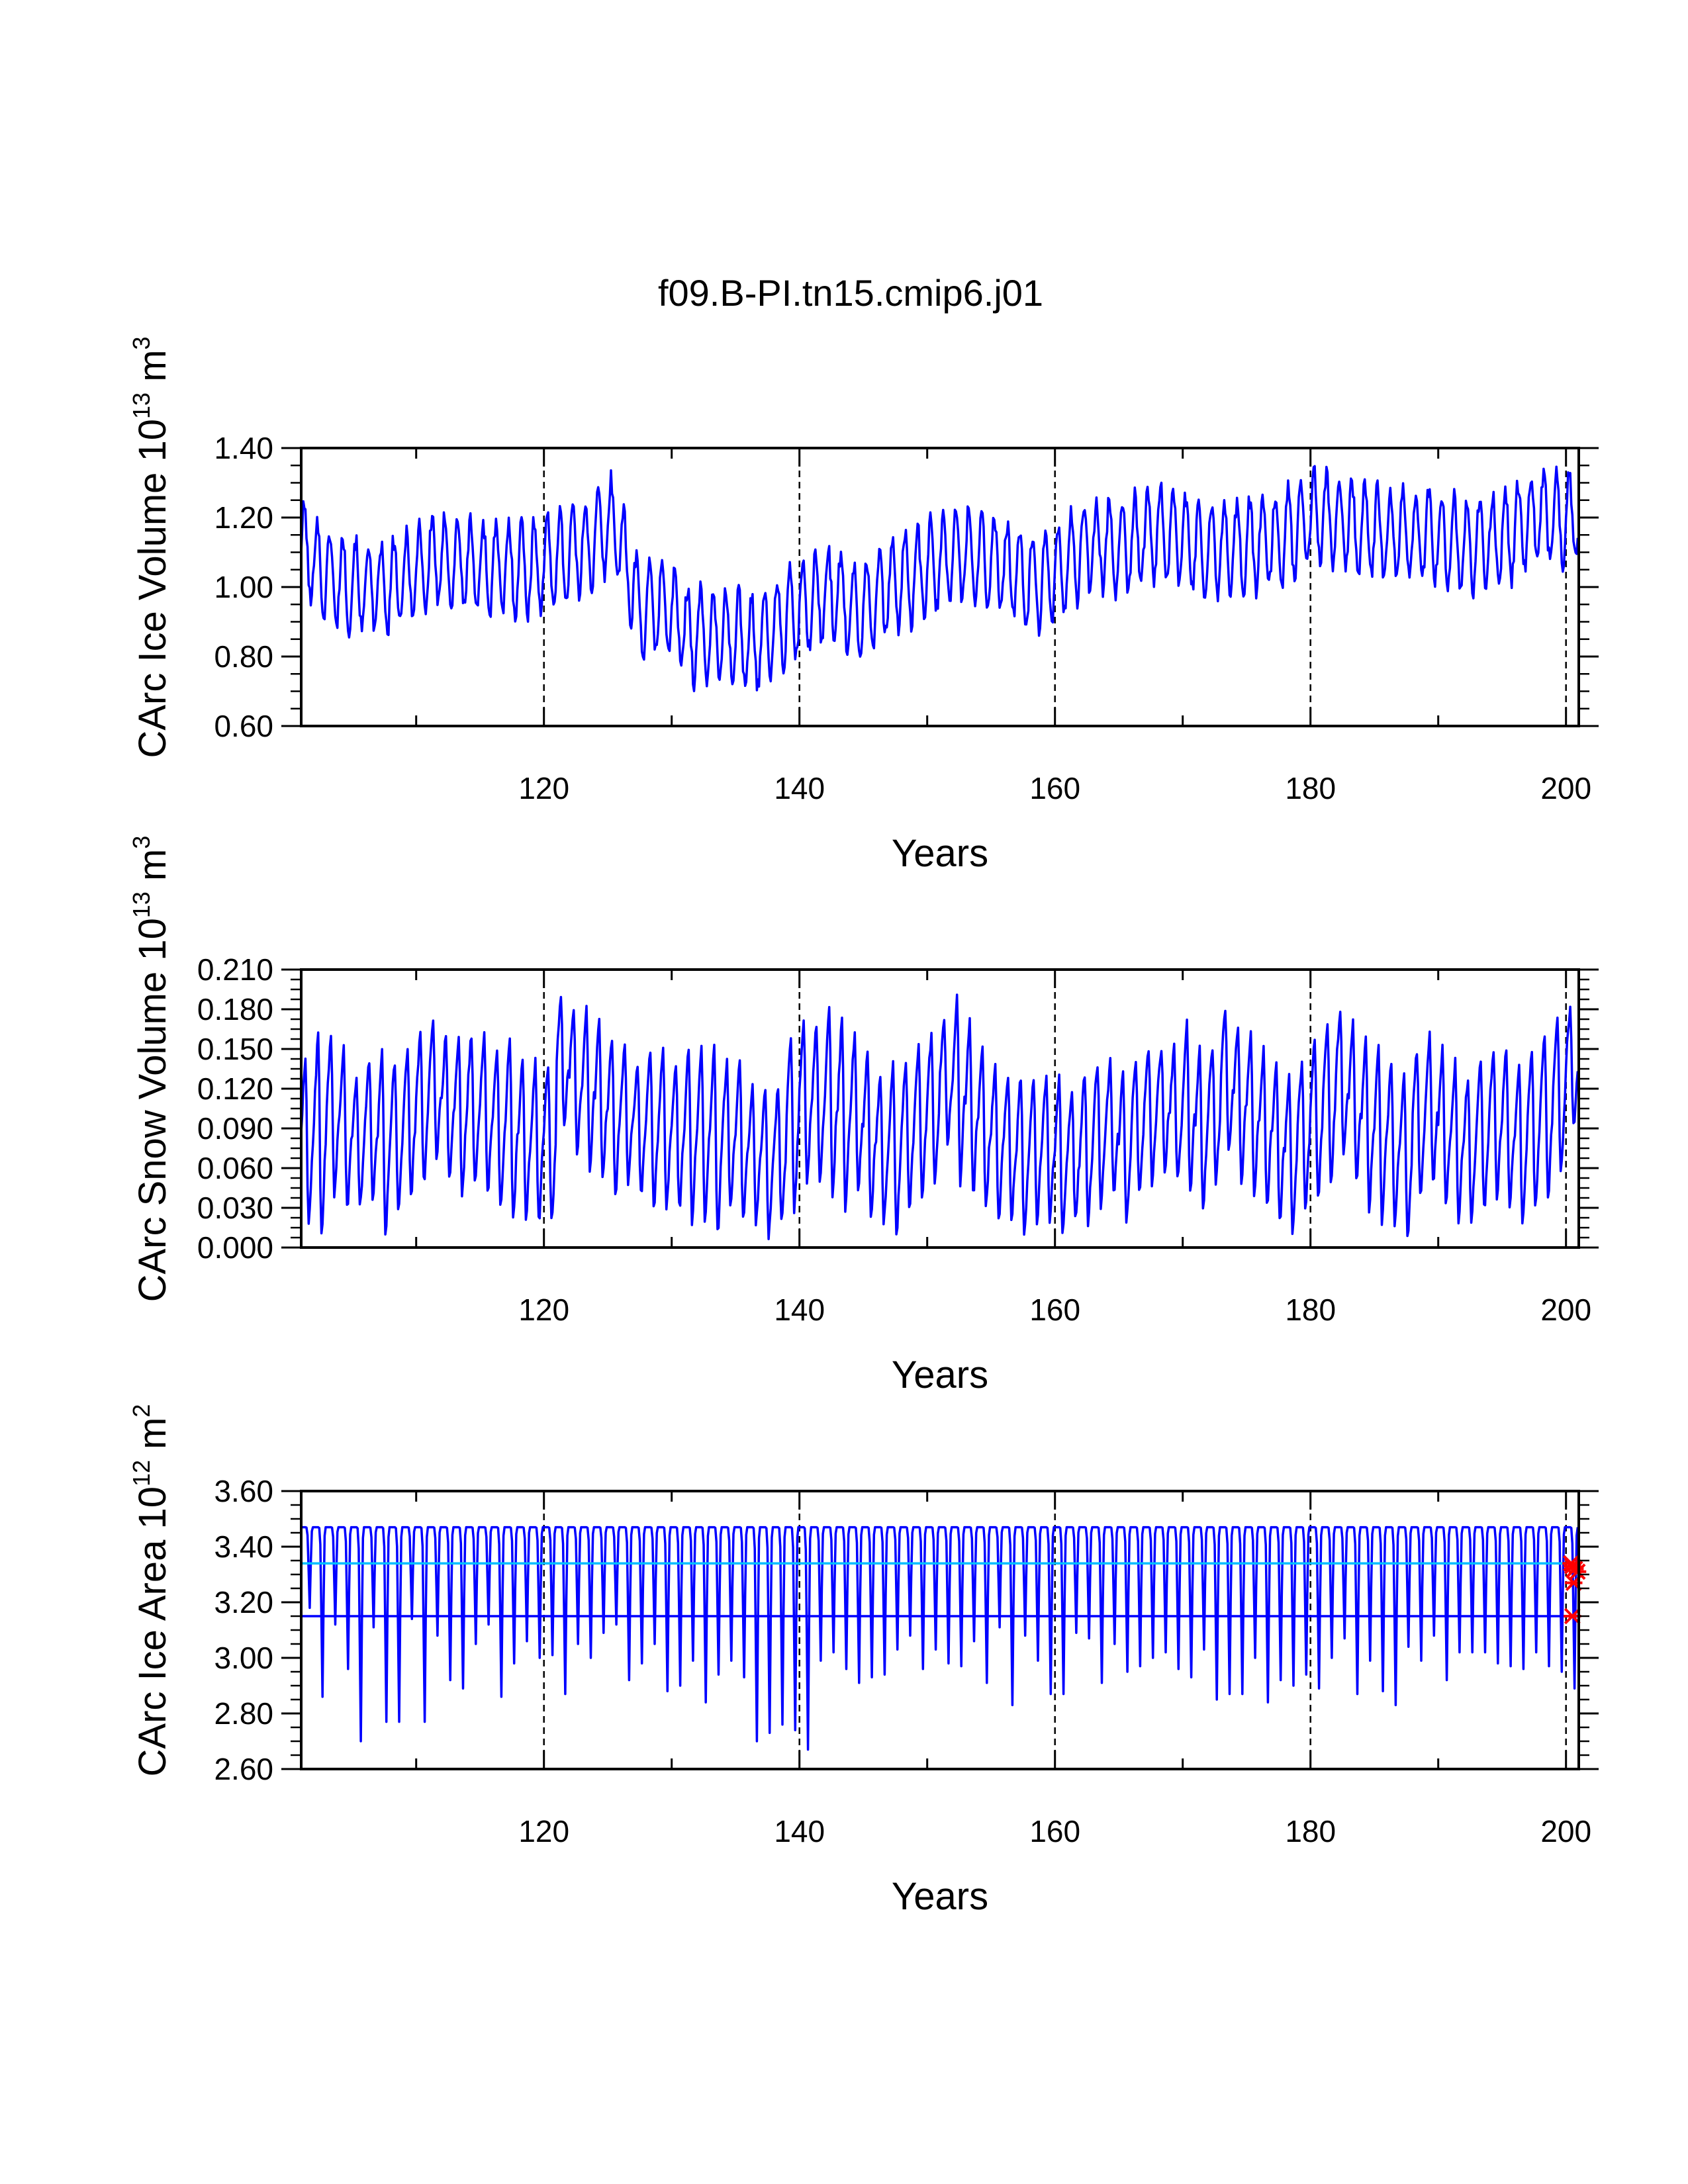 Image resolution: width=1688 pixels, height=2184 pixels. Describe the element at coordinates (152, 1110) in the screenshot. I see `y-label-main: CArc Snow Volume 10` at that location.